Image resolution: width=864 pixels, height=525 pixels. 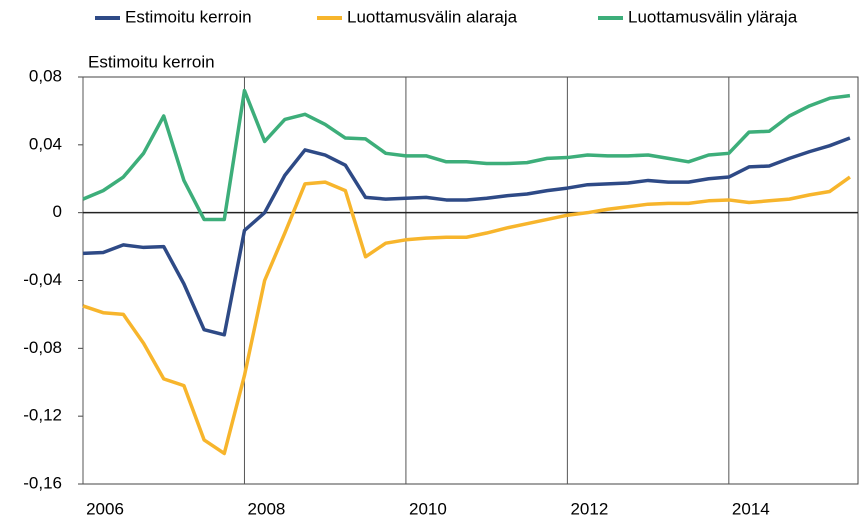 What do you see at coordinates (713, 16) in the screenshot?
I see `legend-label: Luottamusvälin yläraja` at bounding box center [713, 16].